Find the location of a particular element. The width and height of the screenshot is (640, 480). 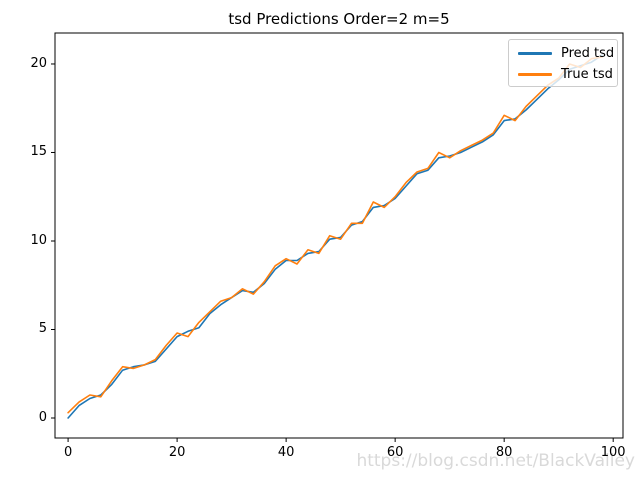

x-tick-label: 0 is located at coordinates (68, 452).